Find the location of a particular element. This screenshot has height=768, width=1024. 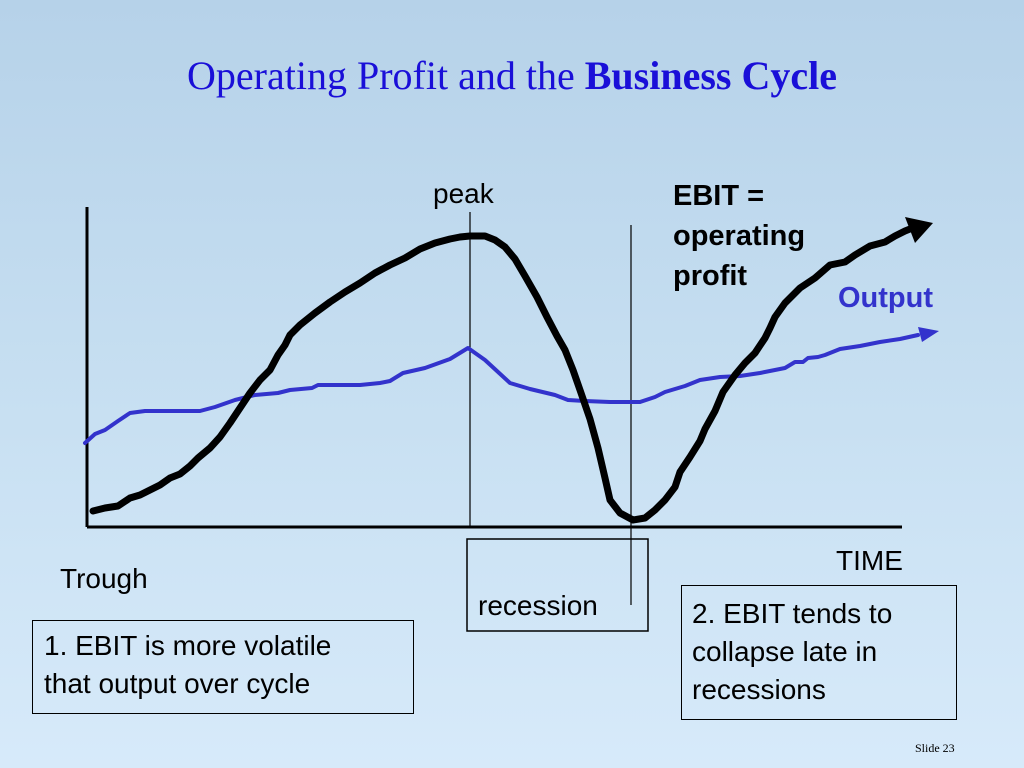

recession-label: recession is located at coordinates (538, 605).